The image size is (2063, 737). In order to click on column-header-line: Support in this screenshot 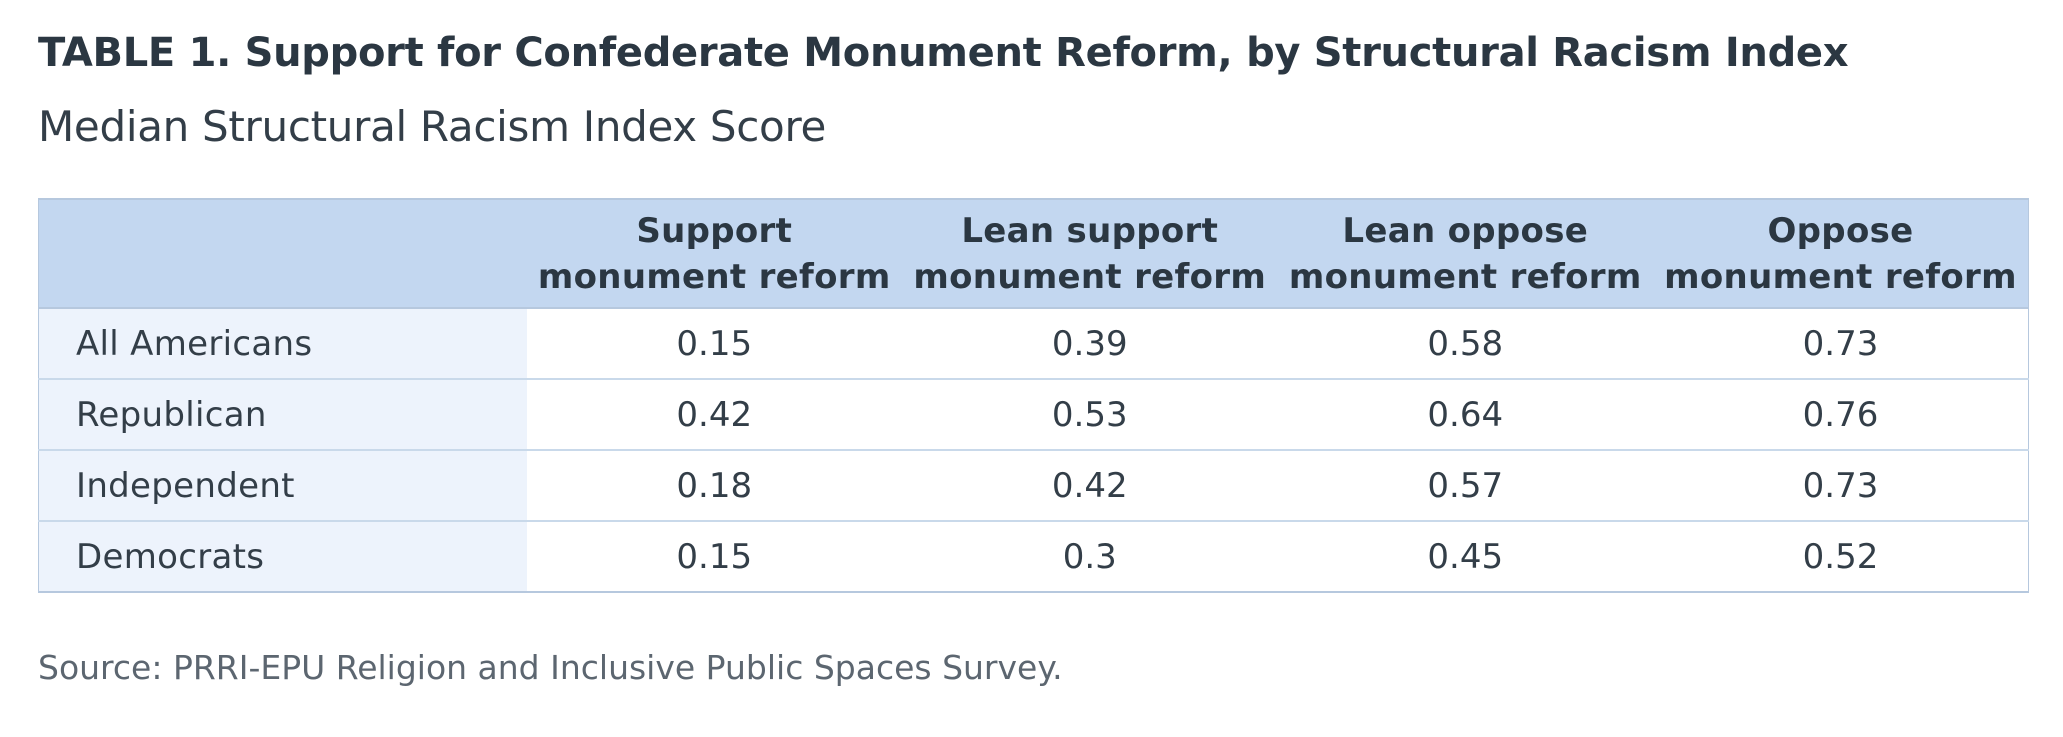, I will do `click(714, 230)`.